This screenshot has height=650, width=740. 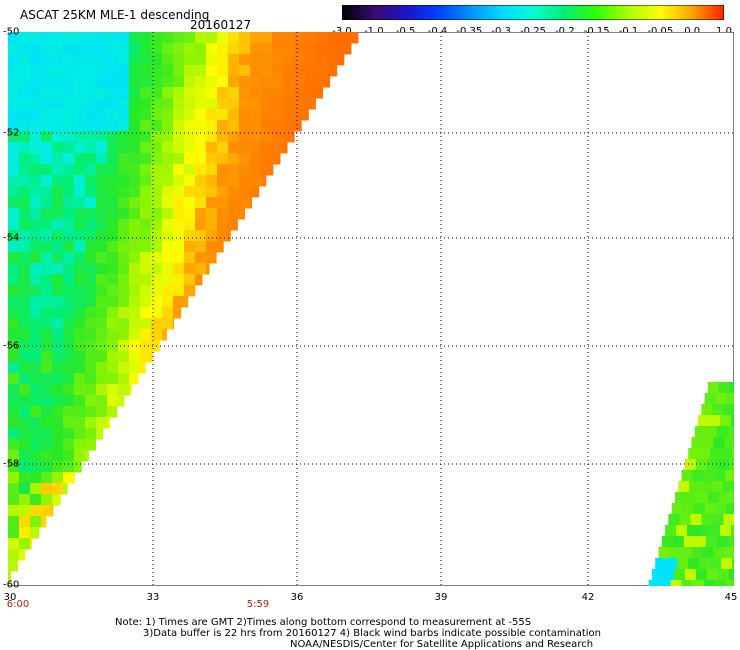 I want to click on lat-label: -50, so click(x=11, y=32).